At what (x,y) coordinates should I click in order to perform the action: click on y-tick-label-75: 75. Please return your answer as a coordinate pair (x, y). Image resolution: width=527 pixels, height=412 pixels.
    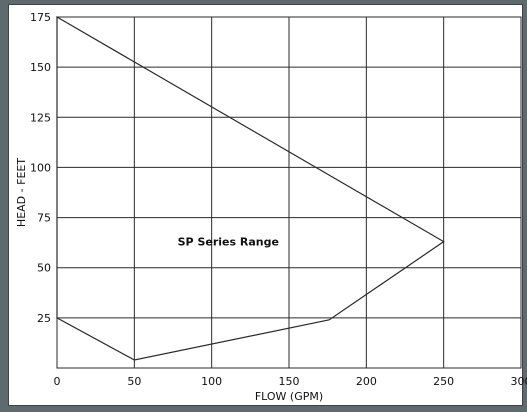
    Looking at the image, I should click on (44, 218).